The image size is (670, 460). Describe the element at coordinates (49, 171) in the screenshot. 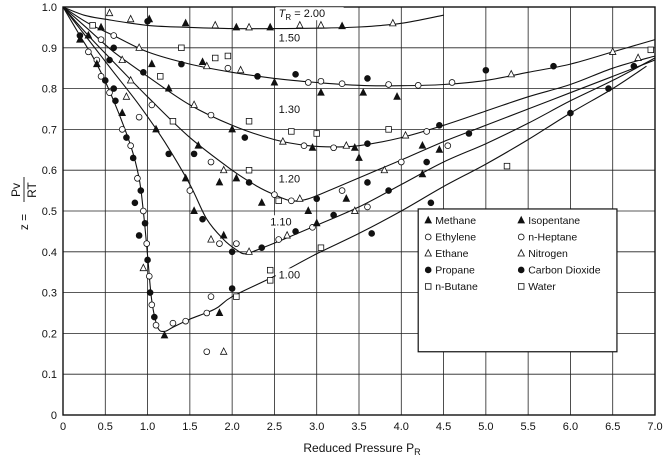

I see `y-tick-label: 0.6` at that location.